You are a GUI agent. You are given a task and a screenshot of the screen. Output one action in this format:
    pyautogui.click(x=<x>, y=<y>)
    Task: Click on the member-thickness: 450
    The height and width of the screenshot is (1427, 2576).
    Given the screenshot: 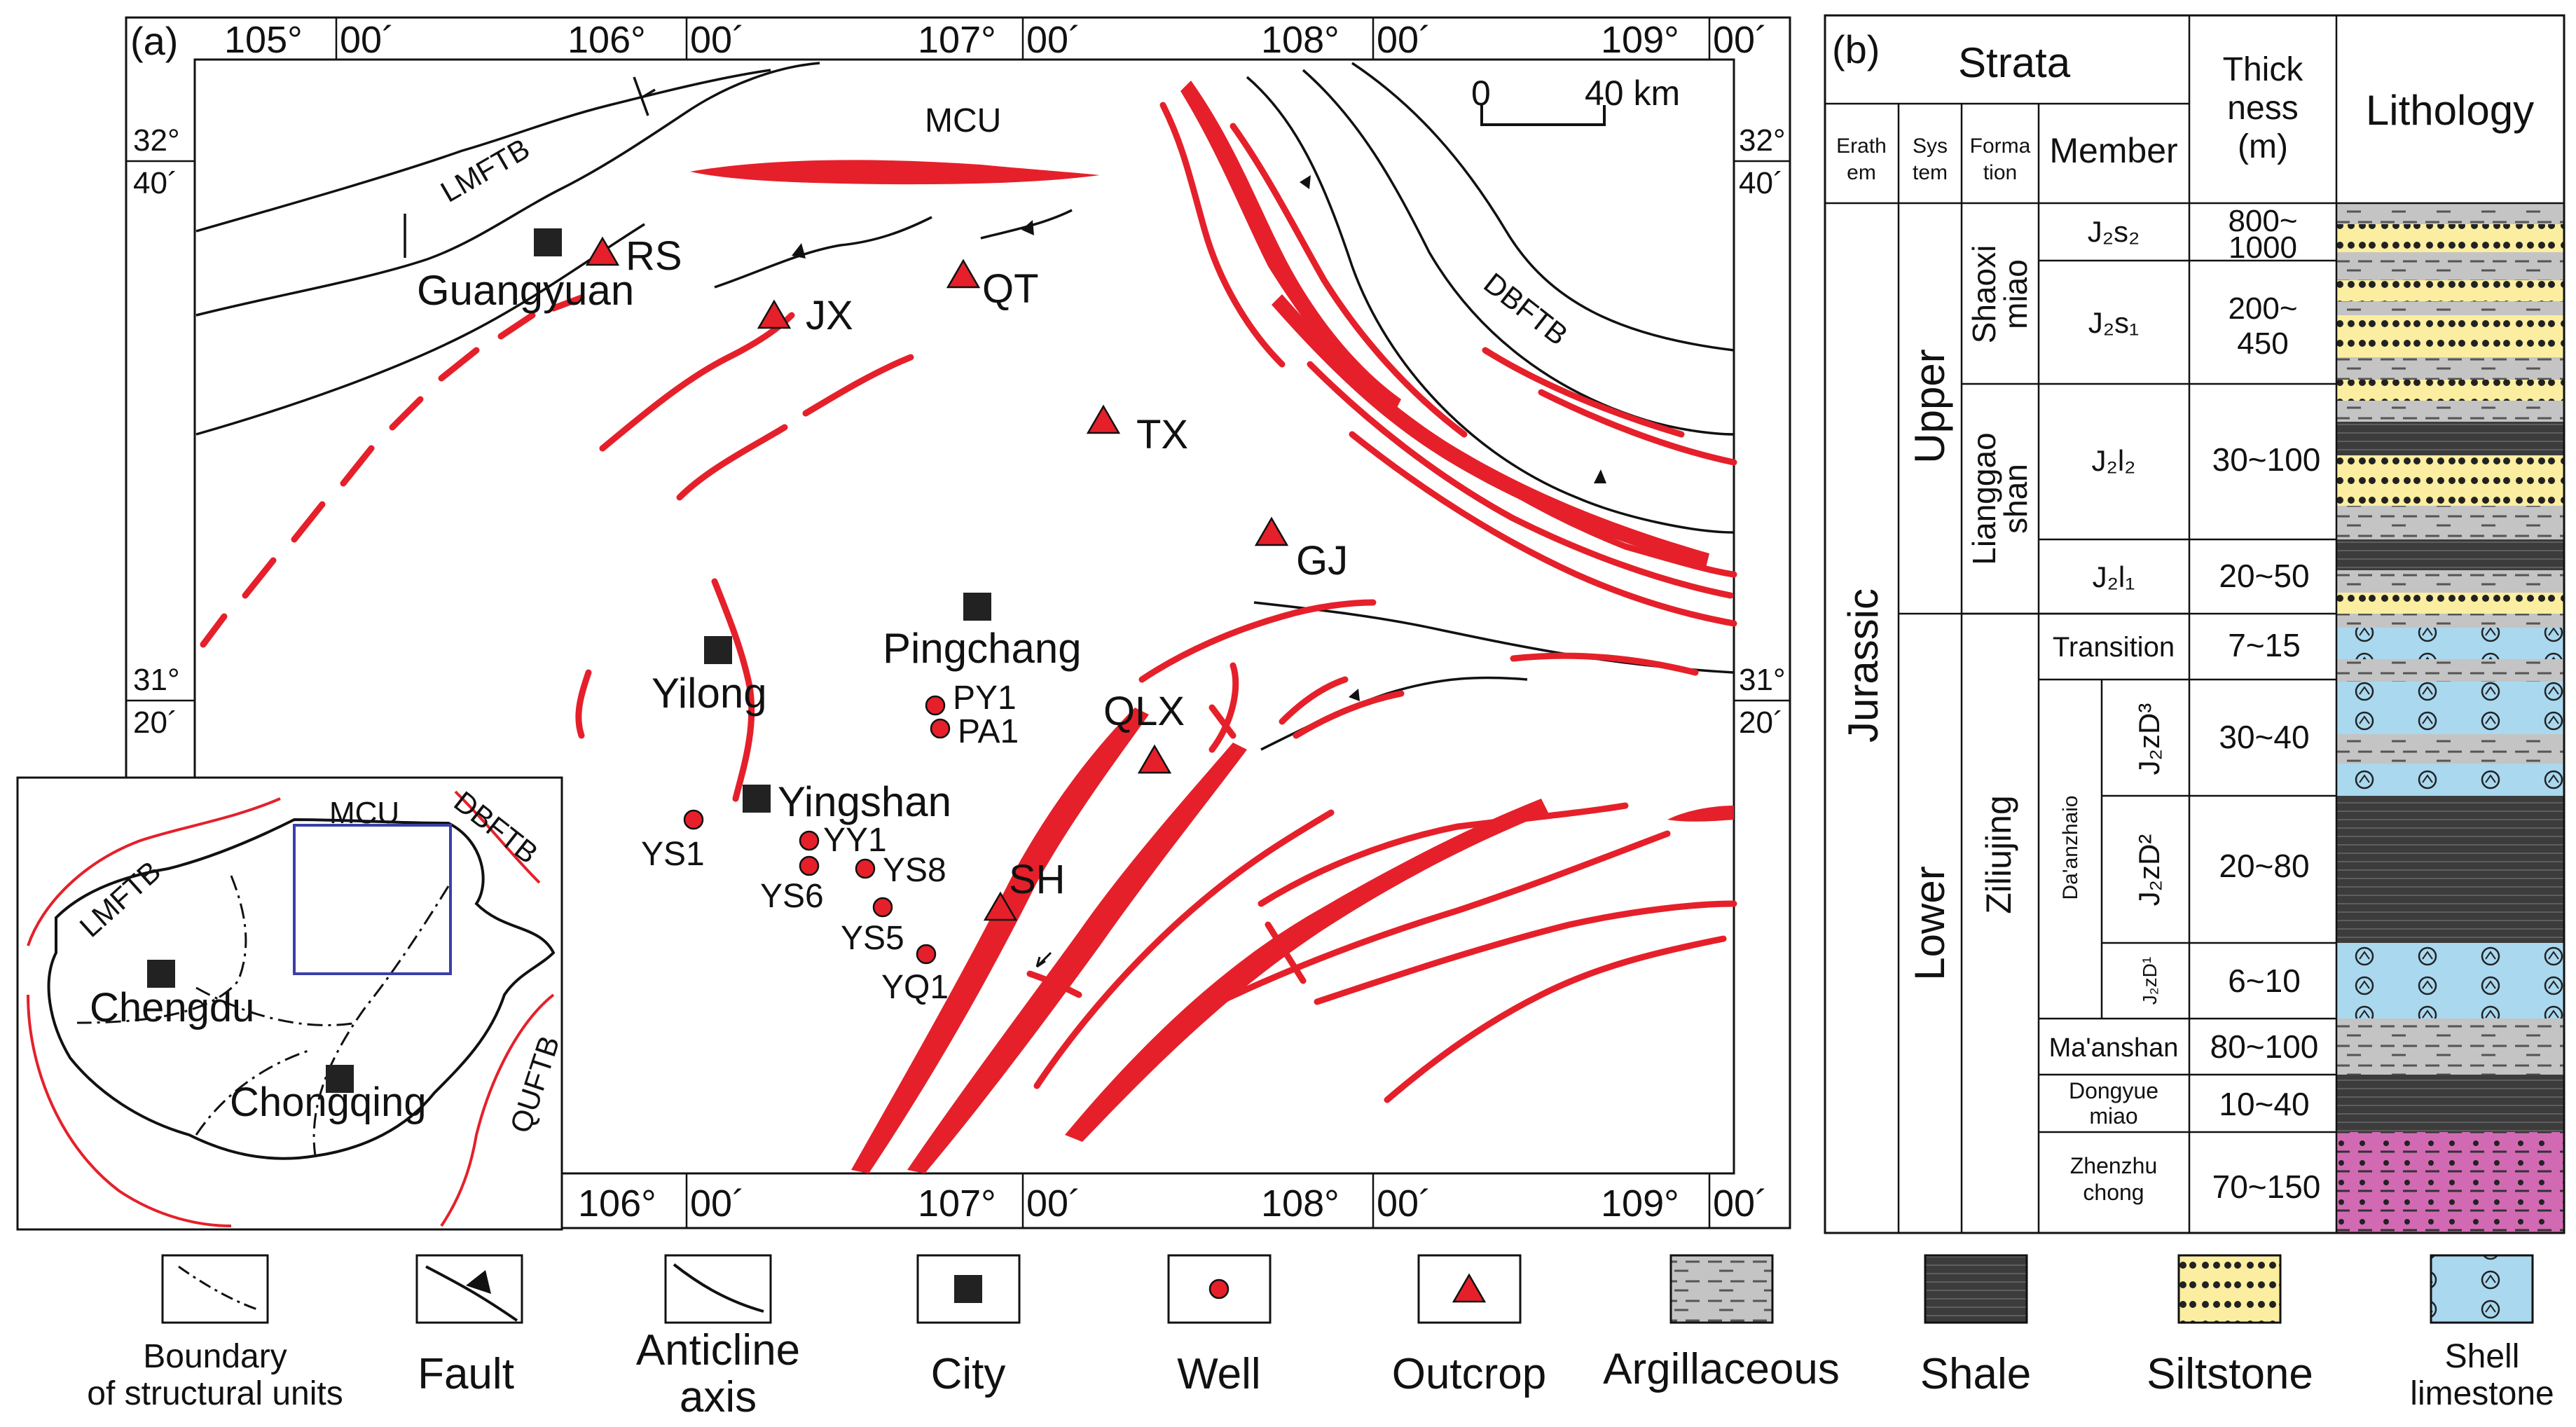 What is the action you would take?
    pyautogui.click(x=2262, y=343)
    